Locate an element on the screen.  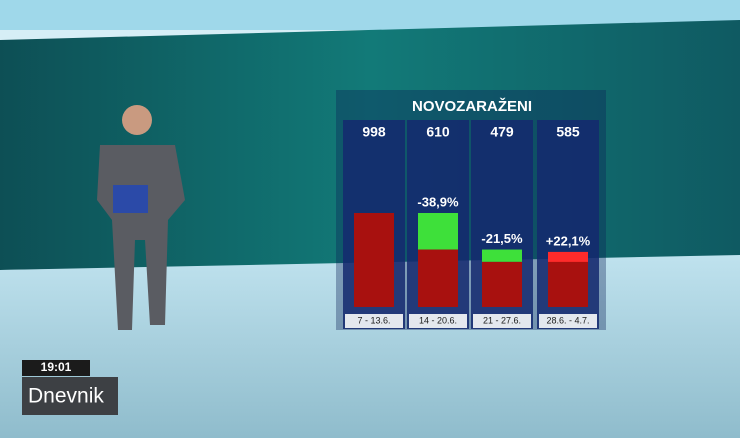
time: 19:01 is located at coordinates (56, 367).